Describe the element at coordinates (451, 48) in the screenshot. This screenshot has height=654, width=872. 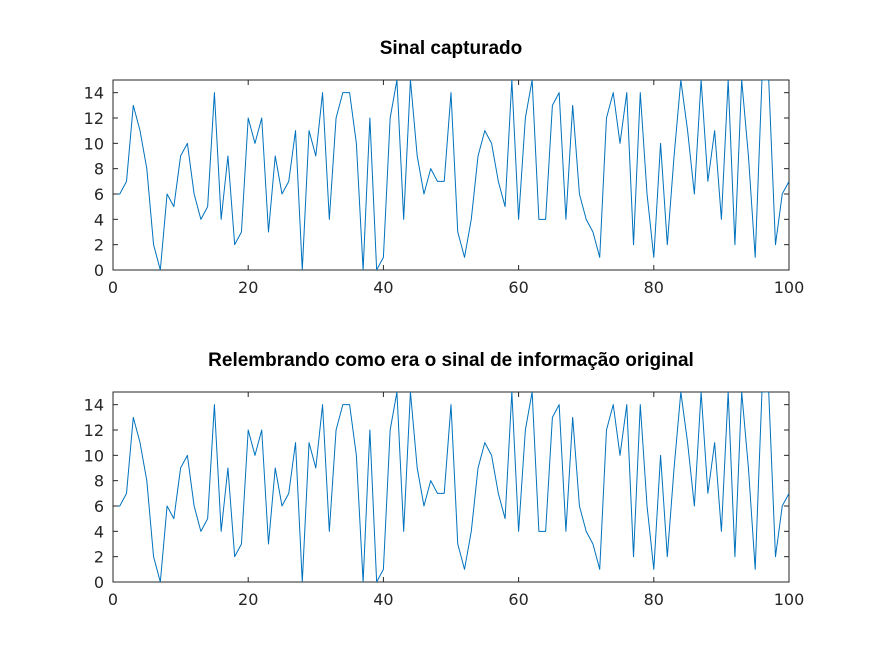
I see `chart-title: Sinal capturado` at that location.